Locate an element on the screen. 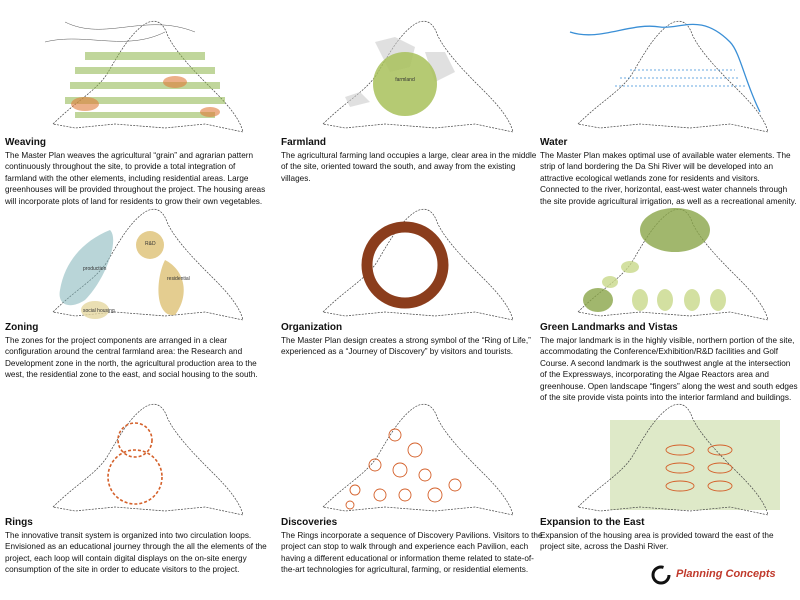 Image resolution: width=800 pixels, height=600 pixels. footer-title: Planning Concepts is located at coordinates (726, 574).